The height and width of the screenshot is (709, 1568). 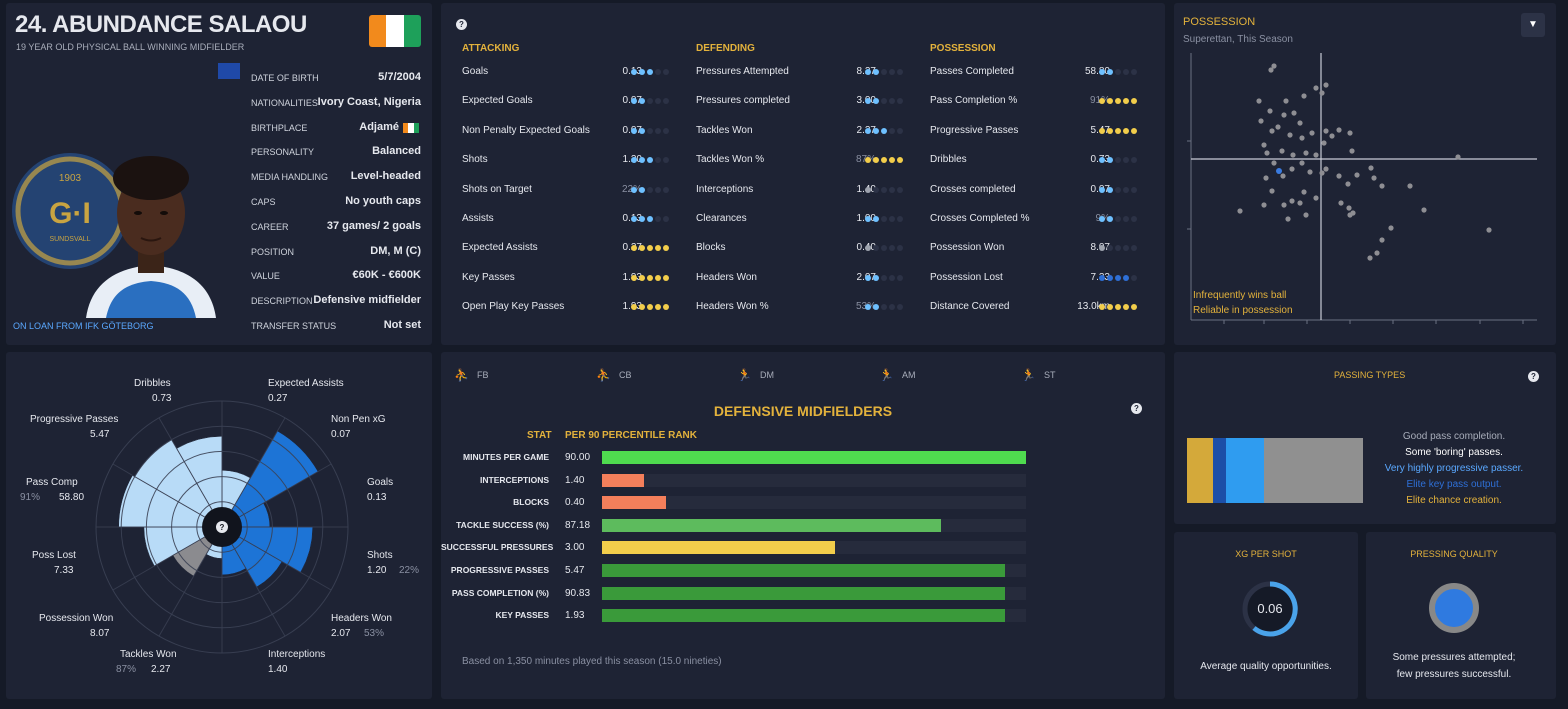 I want to click on chevron-down-icon: ▼, so click(x=1533, y=25).